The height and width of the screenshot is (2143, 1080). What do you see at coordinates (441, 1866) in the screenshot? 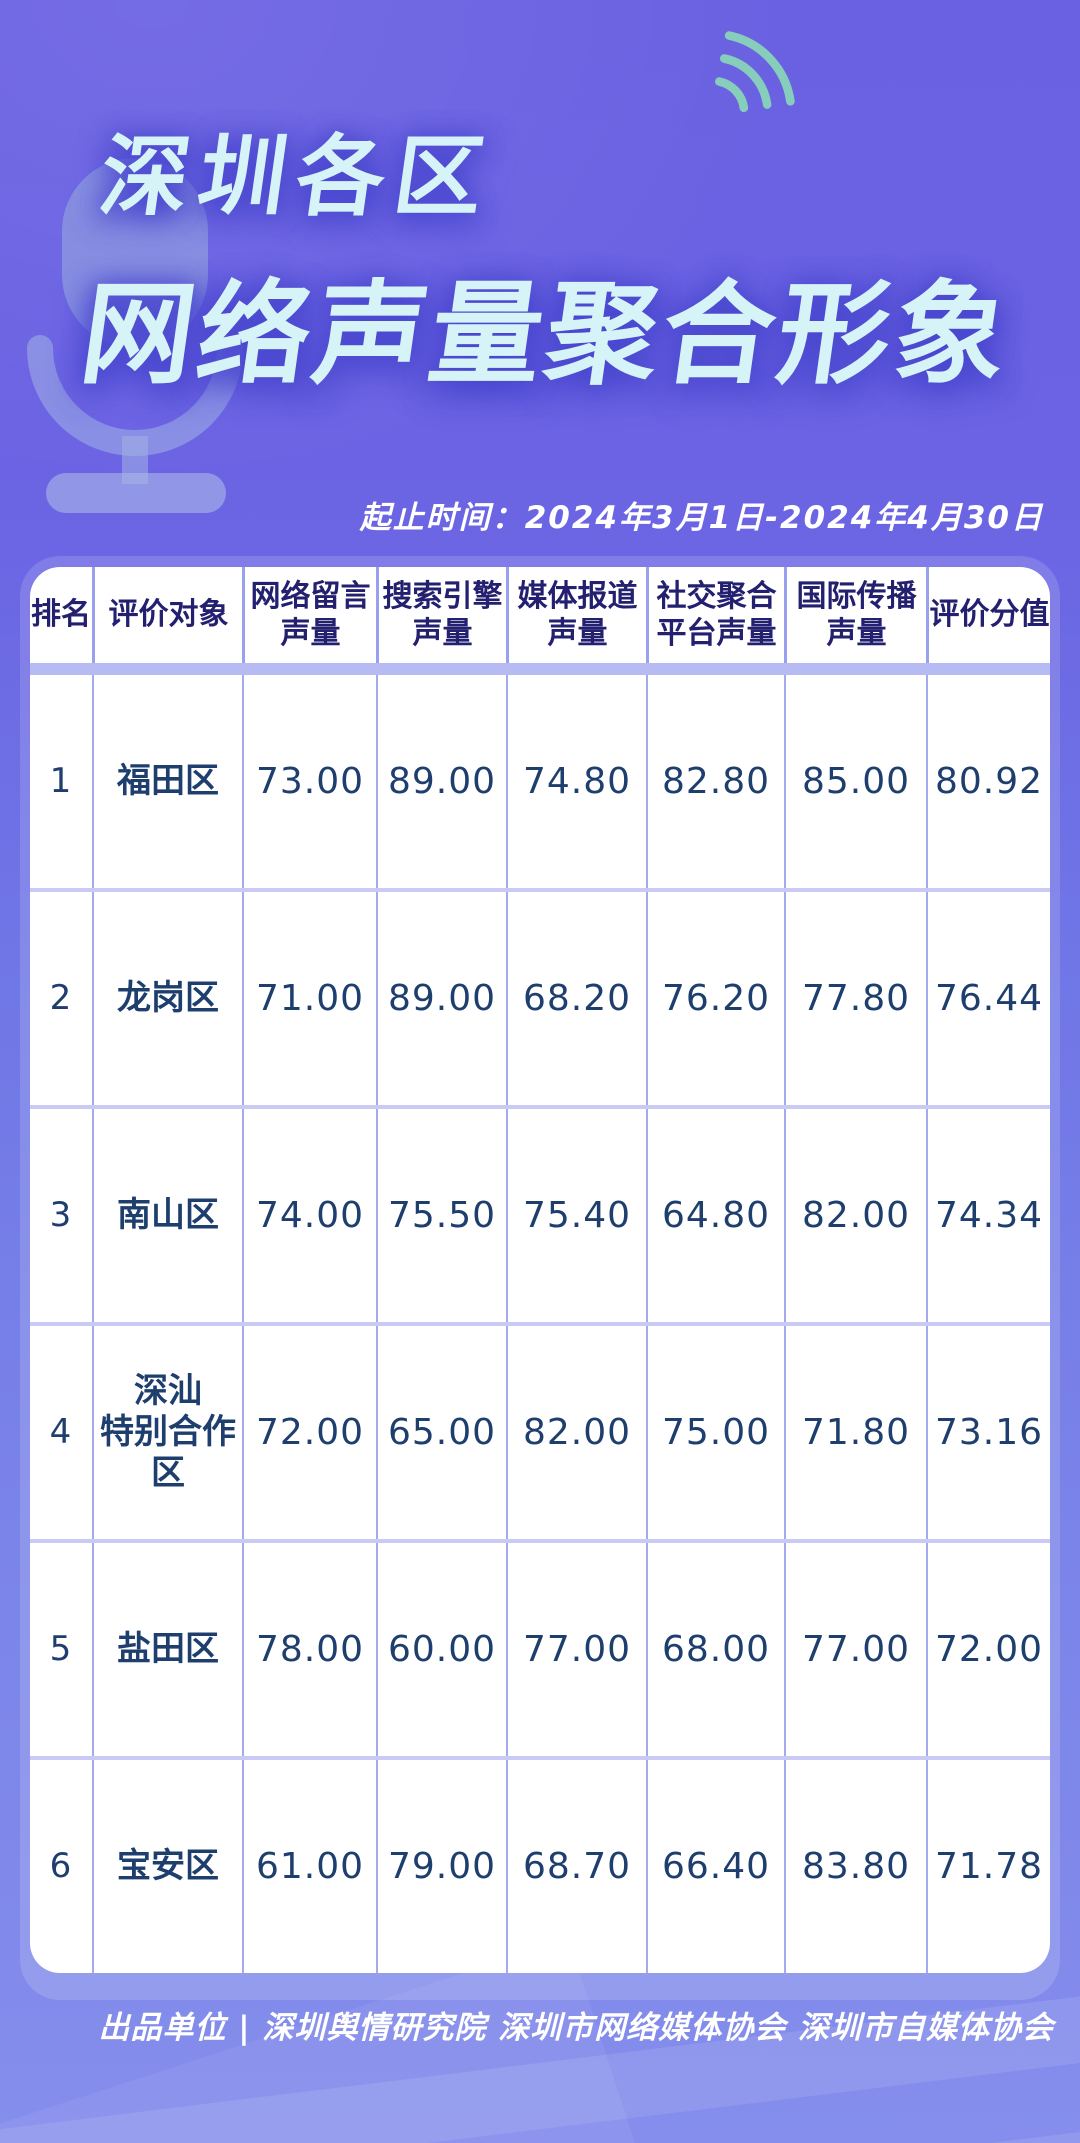
I see `score-cell: 79.00` at bounding box center [441, 1866].